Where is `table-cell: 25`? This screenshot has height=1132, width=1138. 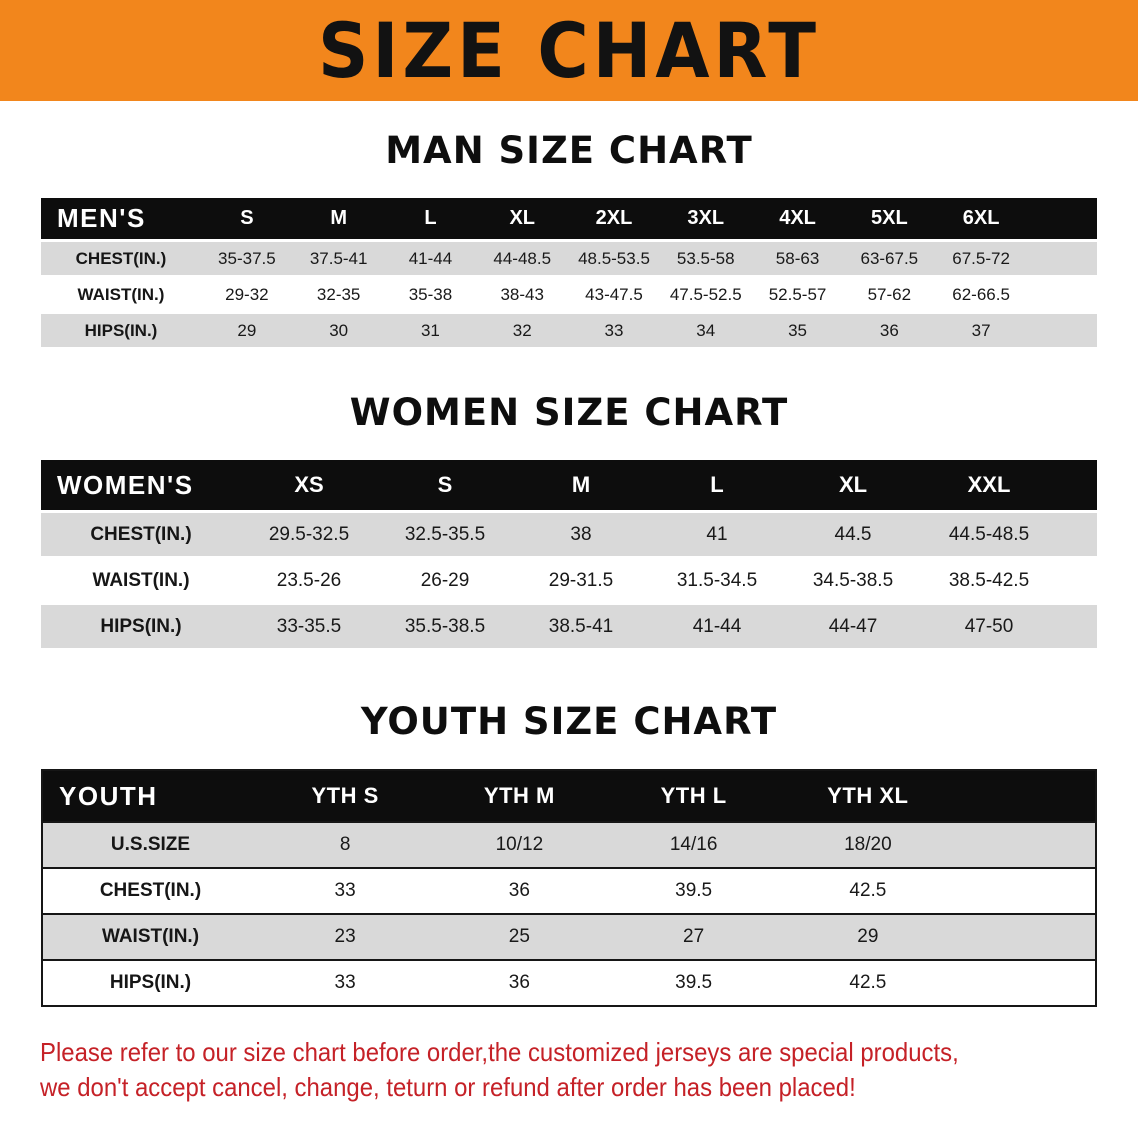 table-cell: 25 is located at coordinates (519, 936).